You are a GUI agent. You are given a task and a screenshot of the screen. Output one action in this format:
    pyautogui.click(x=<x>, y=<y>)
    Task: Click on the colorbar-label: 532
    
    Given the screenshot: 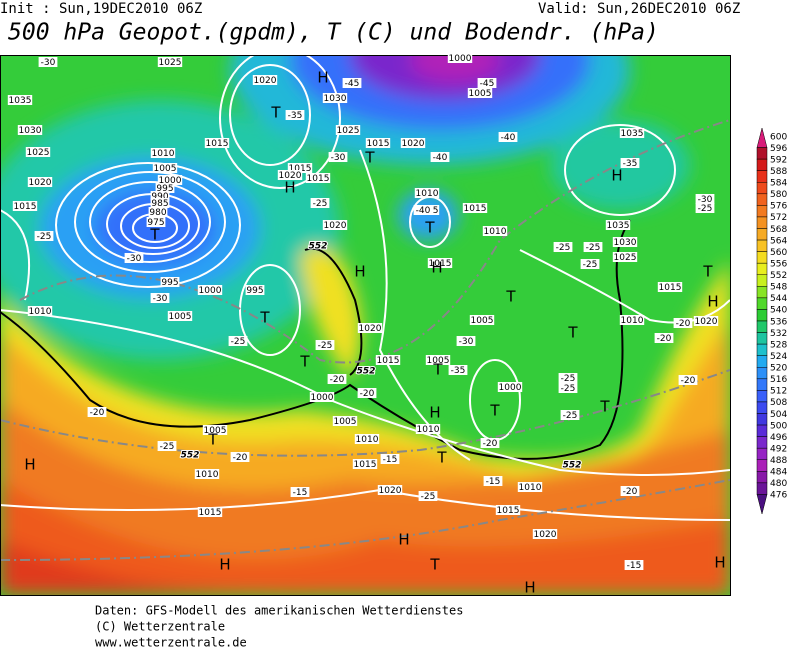 What is the action you would take?
    pyautogui.click(x=778, y=334)
    